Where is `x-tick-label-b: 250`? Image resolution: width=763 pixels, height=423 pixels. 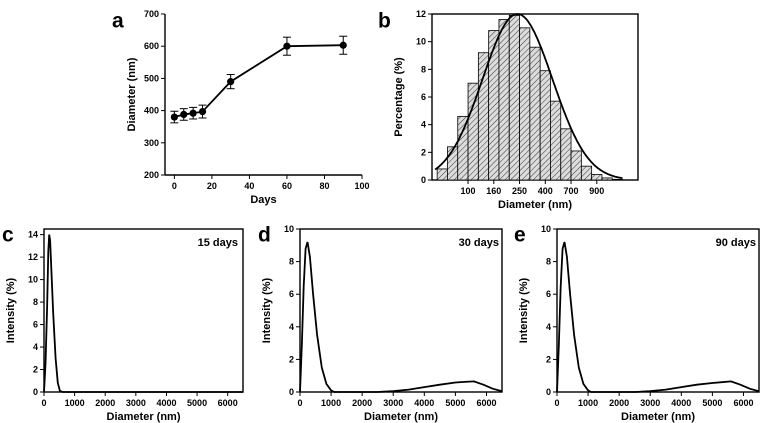 x-tick-label-b: 250 is located at coordinates (519, 191).